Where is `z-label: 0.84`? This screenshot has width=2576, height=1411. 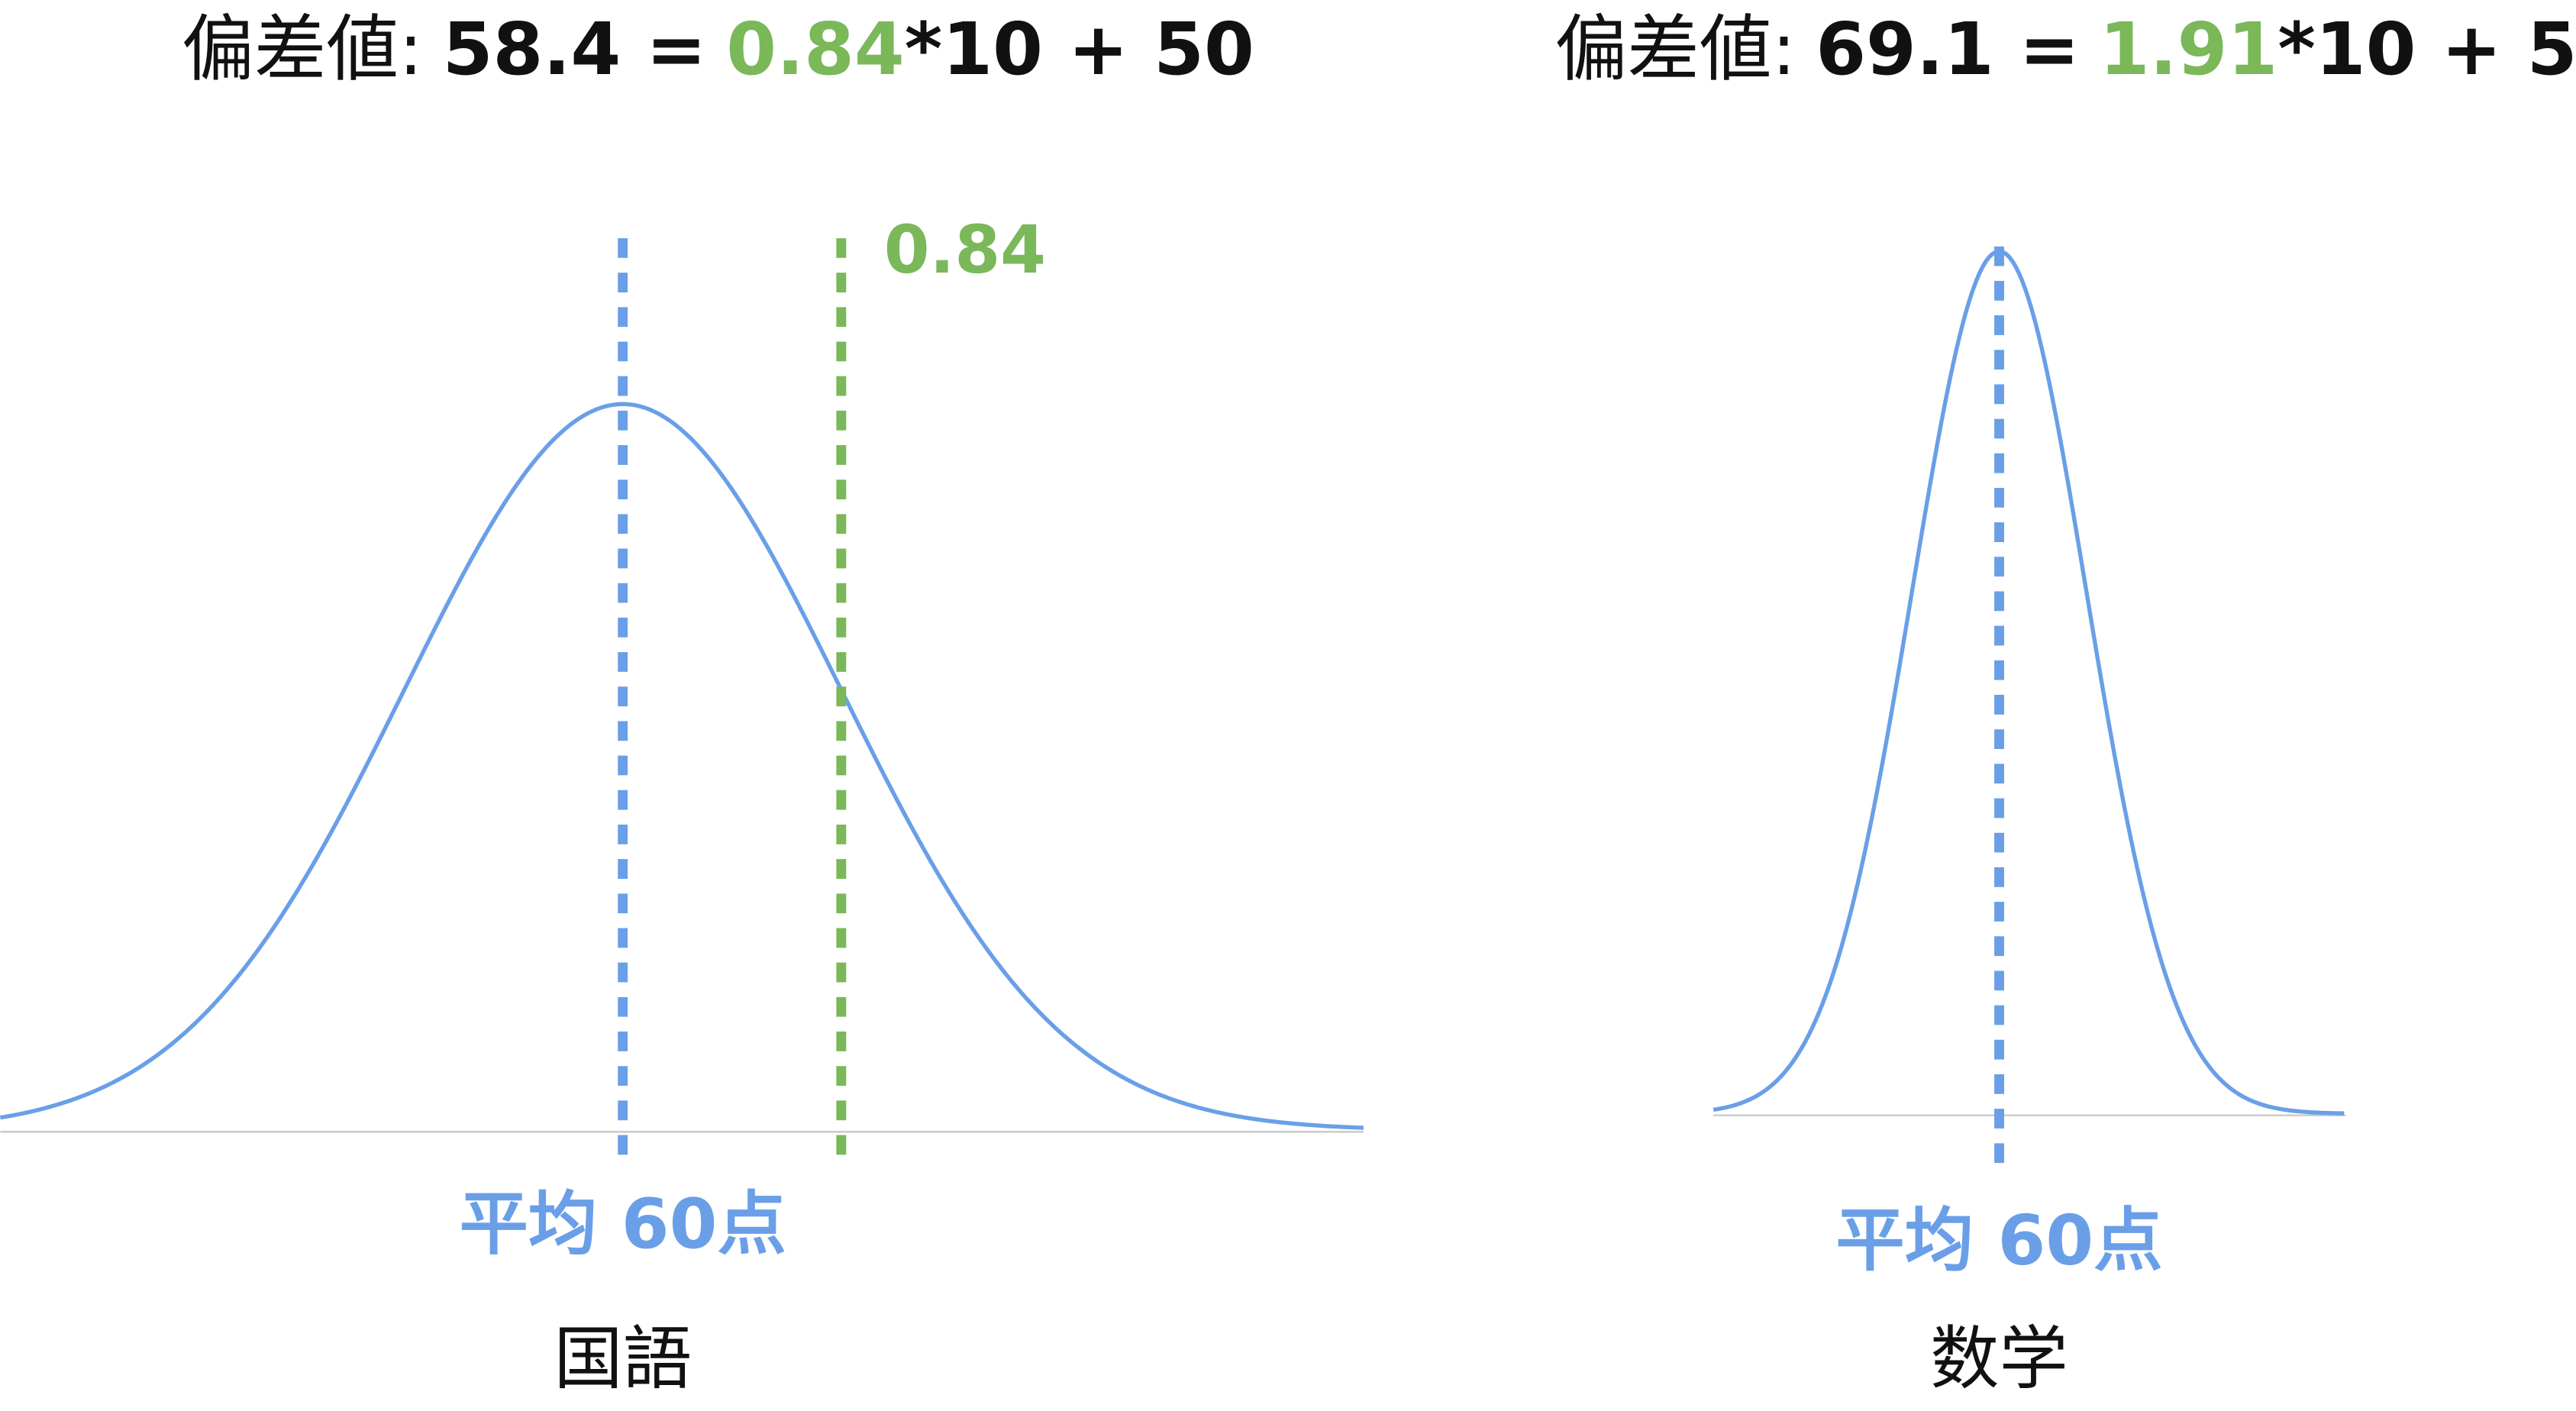
z-label: 0.84 is located at coordinates (965, 250).